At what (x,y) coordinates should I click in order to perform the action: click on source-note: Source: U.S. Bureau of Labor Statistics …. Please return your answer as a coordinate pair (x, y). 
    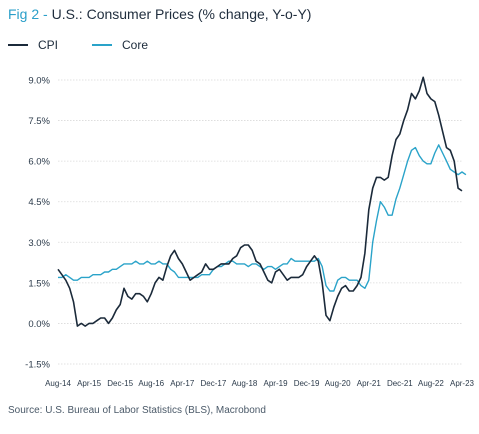
    Looking at the image, I should click on (137, 410).